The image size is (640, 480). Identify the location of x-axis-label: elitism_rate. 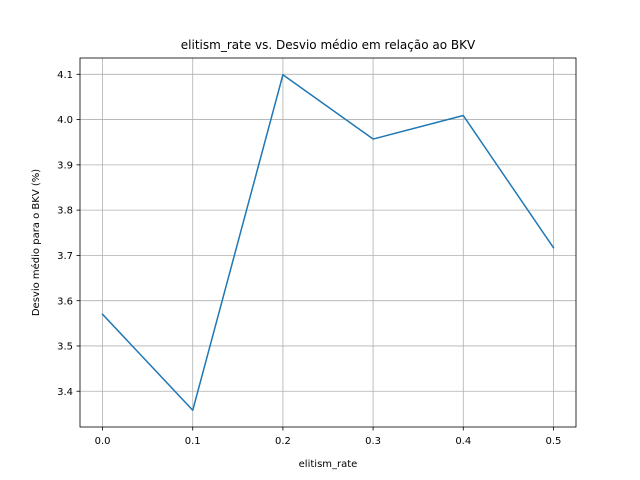
(328, 464).